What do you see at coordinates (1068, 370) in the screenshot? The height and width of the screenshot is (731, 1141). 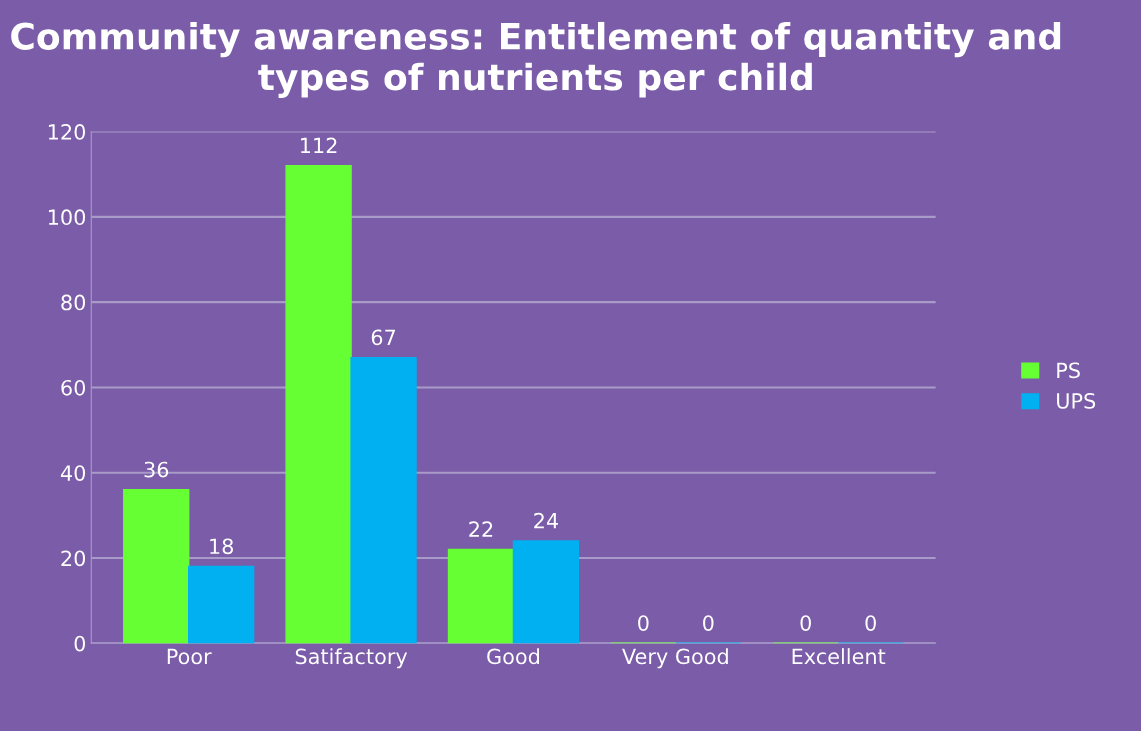 I see `legend-label: PS` at bounding box center [1068, 370].